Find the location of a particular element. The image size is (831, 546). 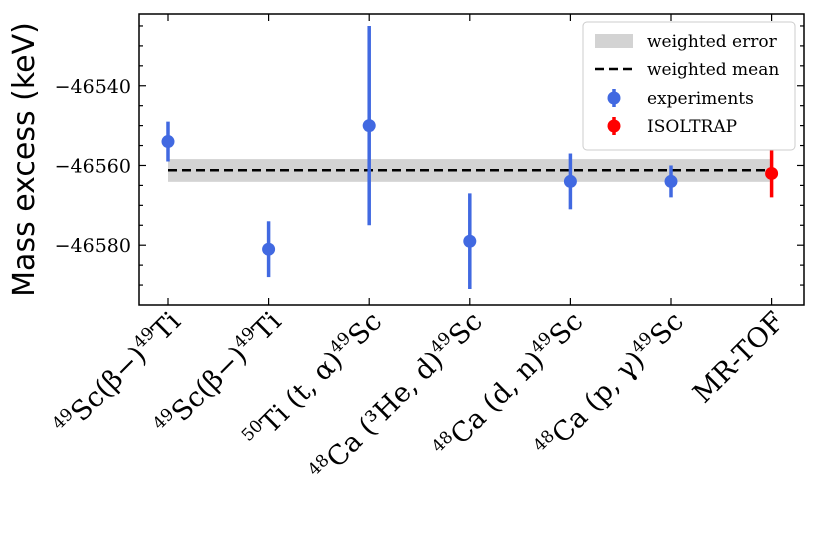

legend-handle-marker-isoltrap is located at coordinates (614, 126).